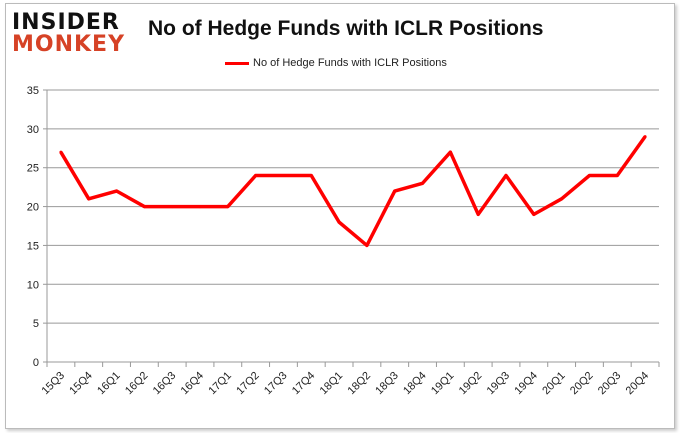  Describe the element at coordinates (248, 384) in the screenshot. I see `x-tick-label: 17Q2` at that location.